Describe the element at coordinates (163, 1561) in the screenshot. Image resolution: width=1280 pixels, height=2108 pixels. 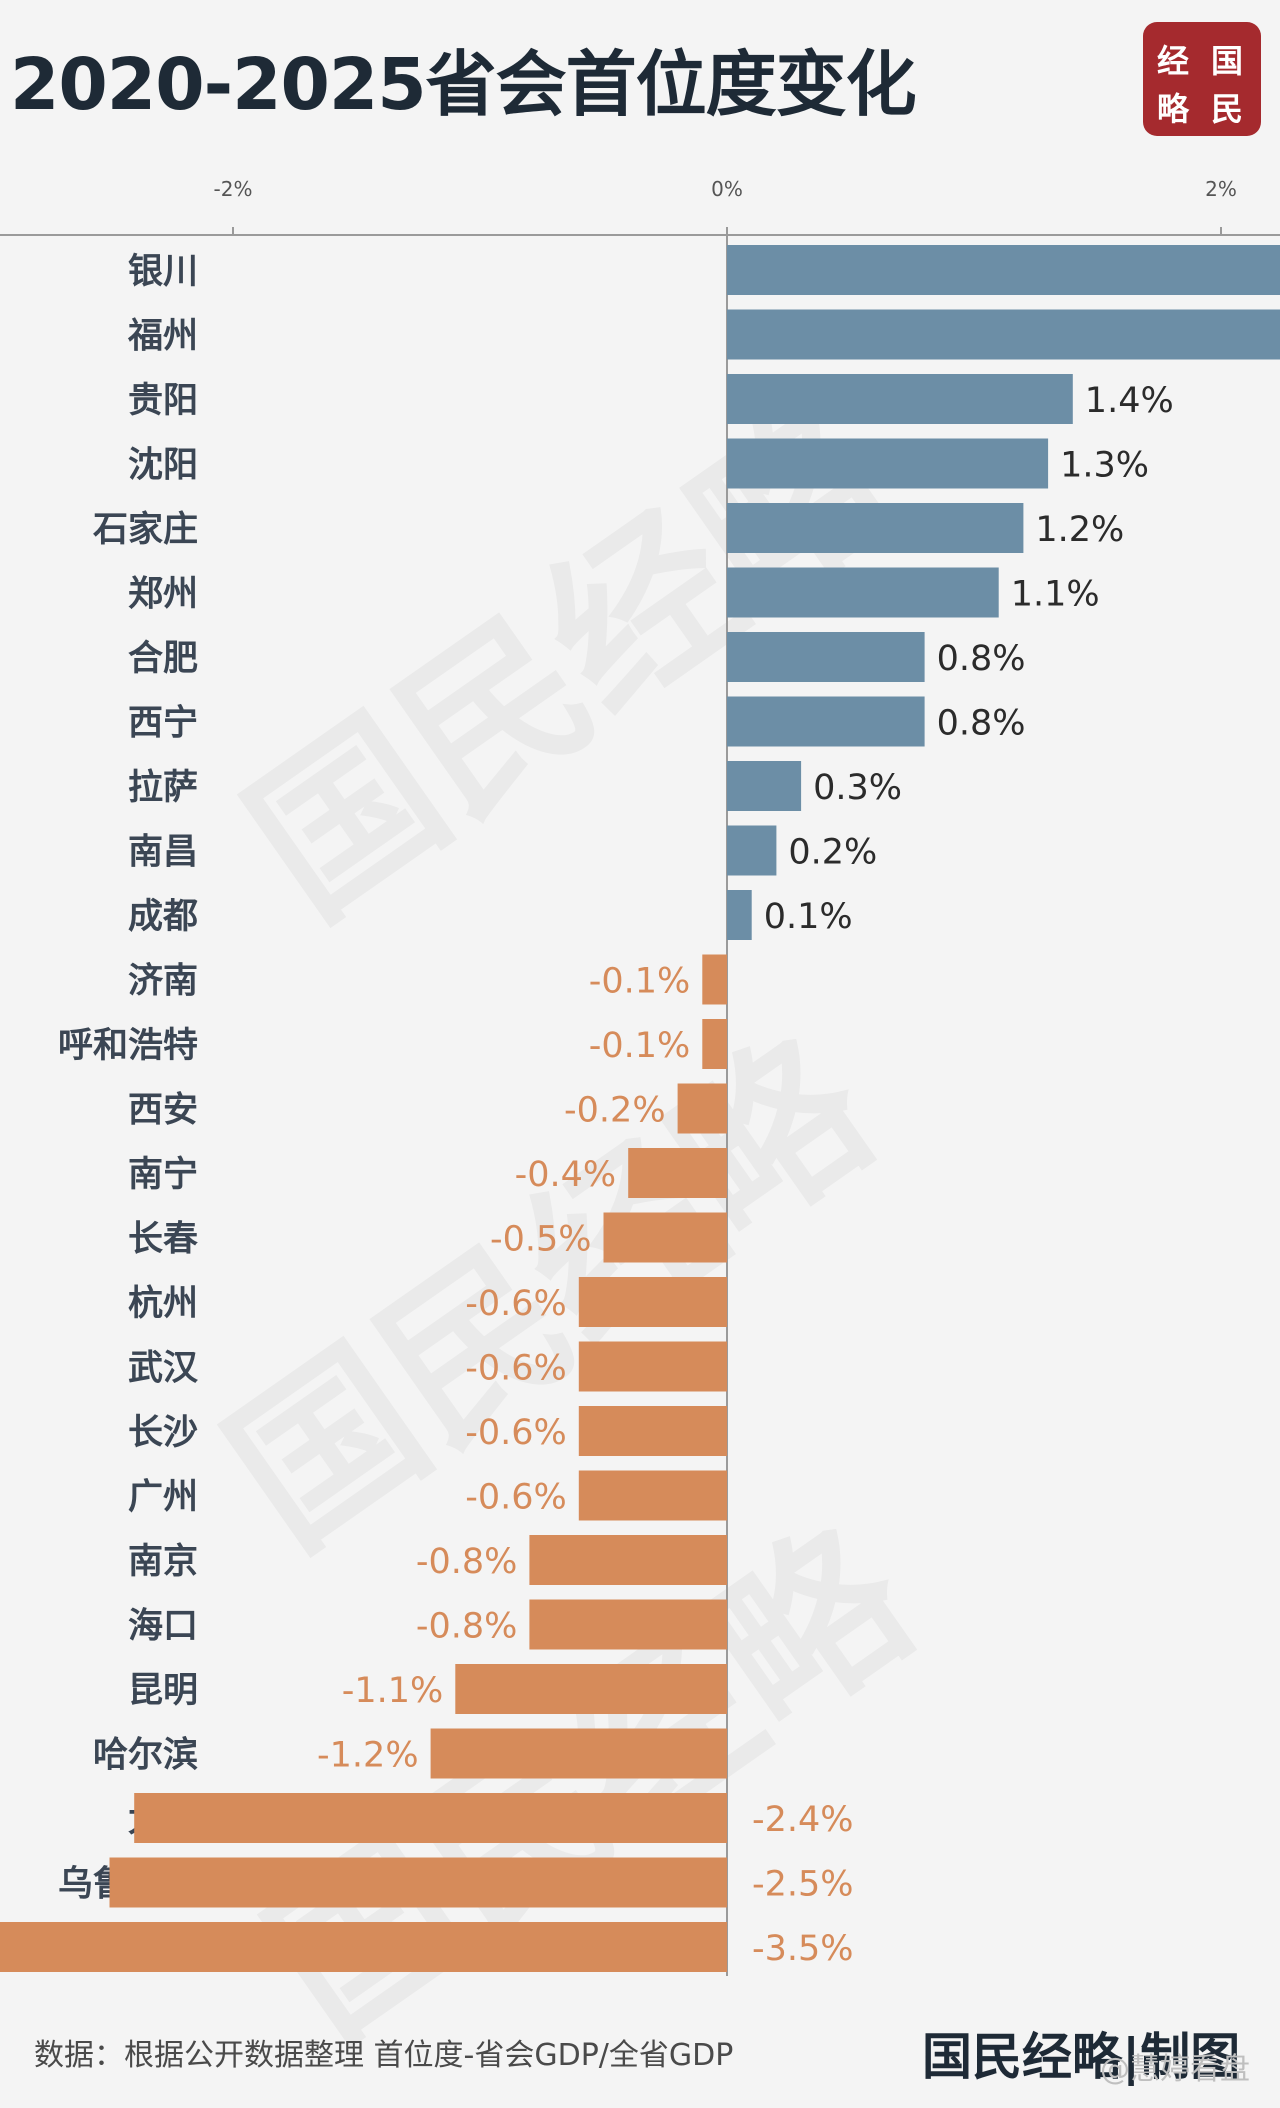
I see `category-label: 南京` at that location.